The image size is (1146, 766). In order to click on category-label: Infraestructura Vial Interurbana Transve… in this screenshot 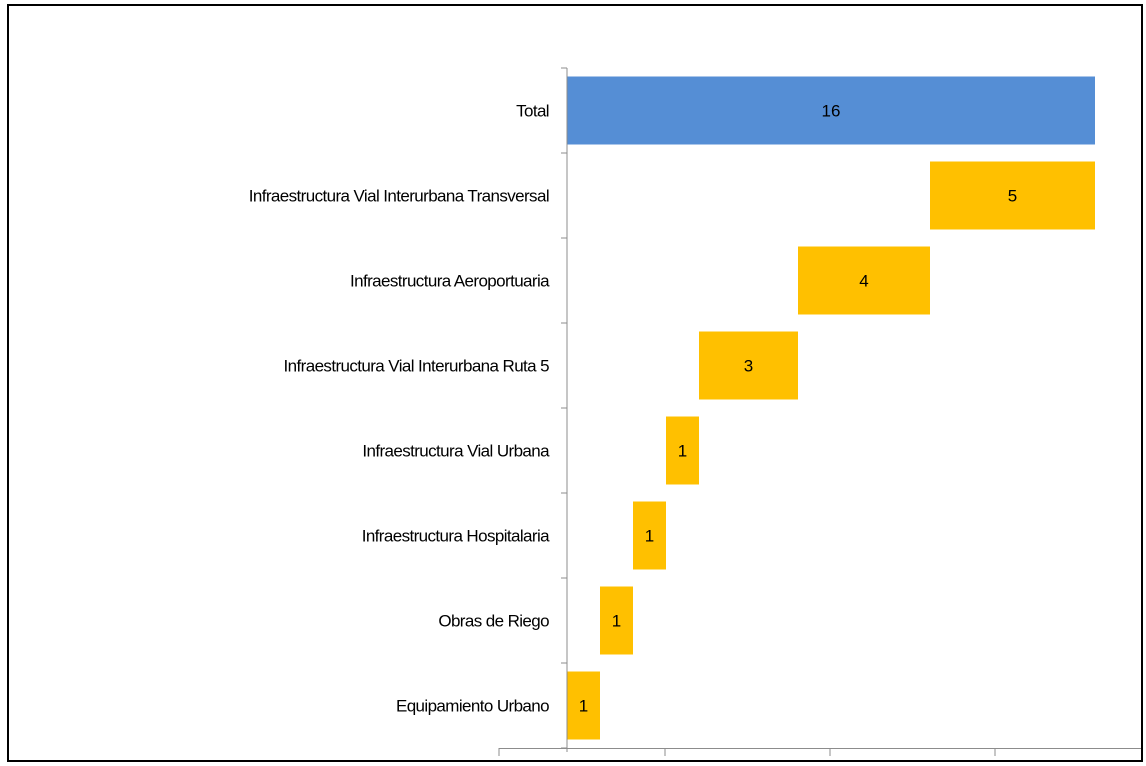, I will do `click(399, 196)`.